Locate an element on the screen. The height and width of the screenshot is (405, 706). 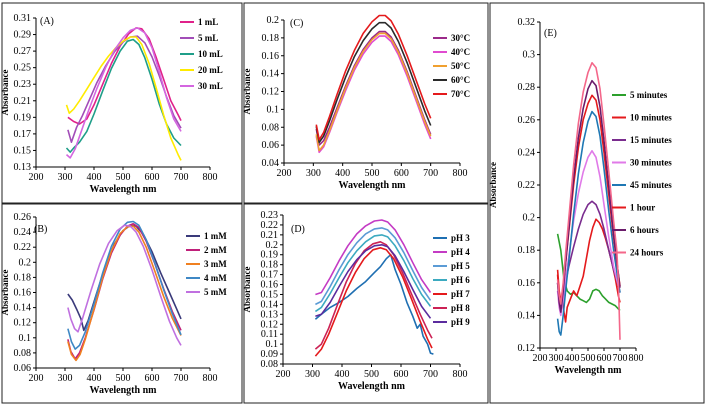
legend-label: 24 hours is located at coordinates (647, 253).